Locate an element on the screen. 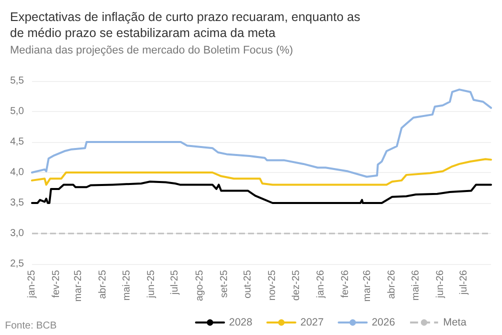  x-tick-label: abr-26 is located at coordinates (392, 284).